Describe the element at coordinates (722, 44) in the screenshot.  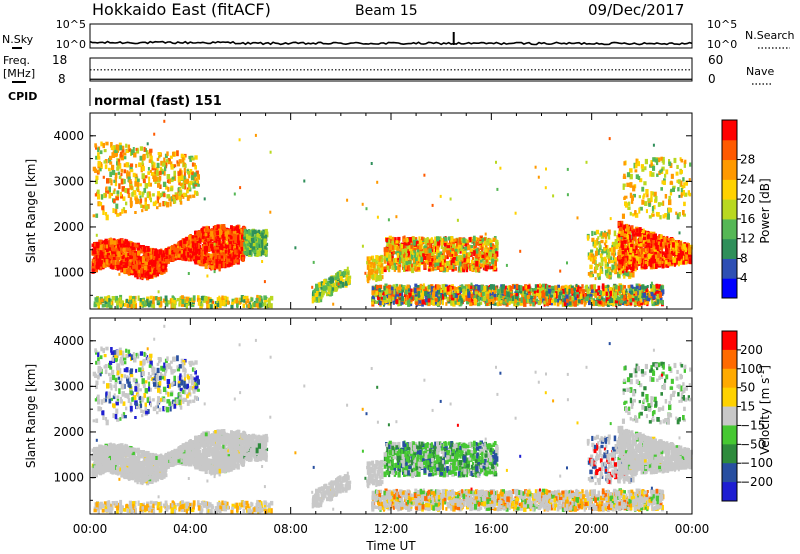
I see `noise-right-tick-bottom: 10^0` at that location.